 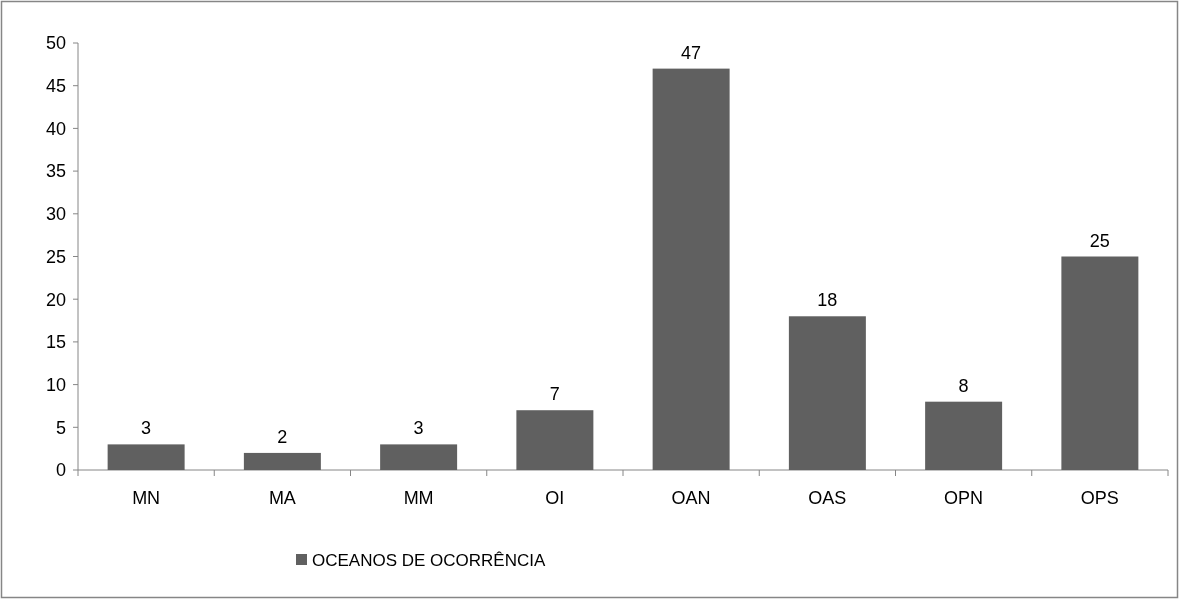 I want to click on y-tick-label: 50, so click(x=55, y=43).